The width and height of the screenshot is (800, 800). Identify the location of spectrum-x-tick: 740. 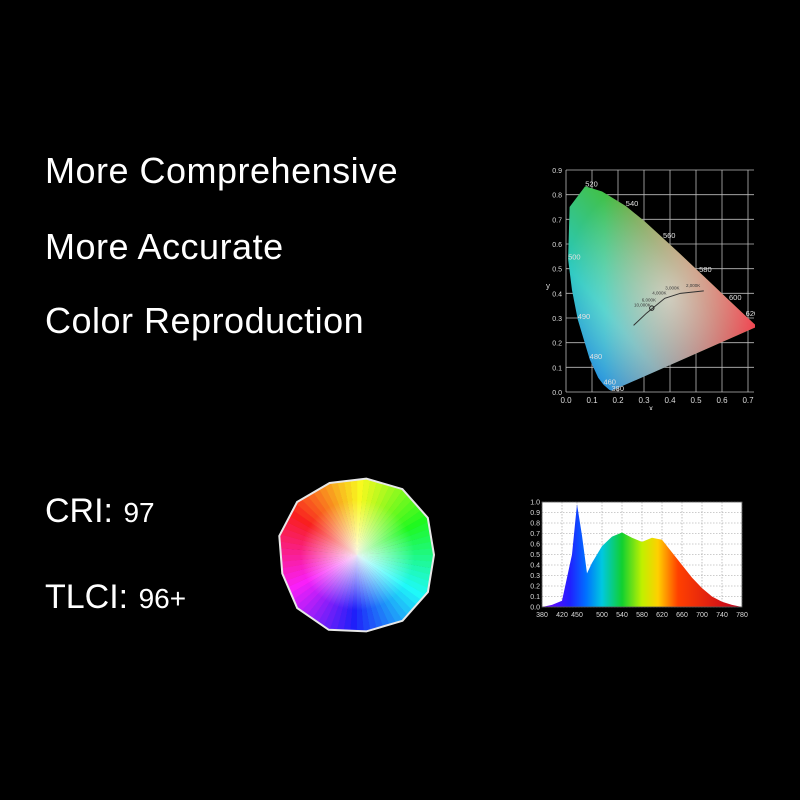
(722, 615).